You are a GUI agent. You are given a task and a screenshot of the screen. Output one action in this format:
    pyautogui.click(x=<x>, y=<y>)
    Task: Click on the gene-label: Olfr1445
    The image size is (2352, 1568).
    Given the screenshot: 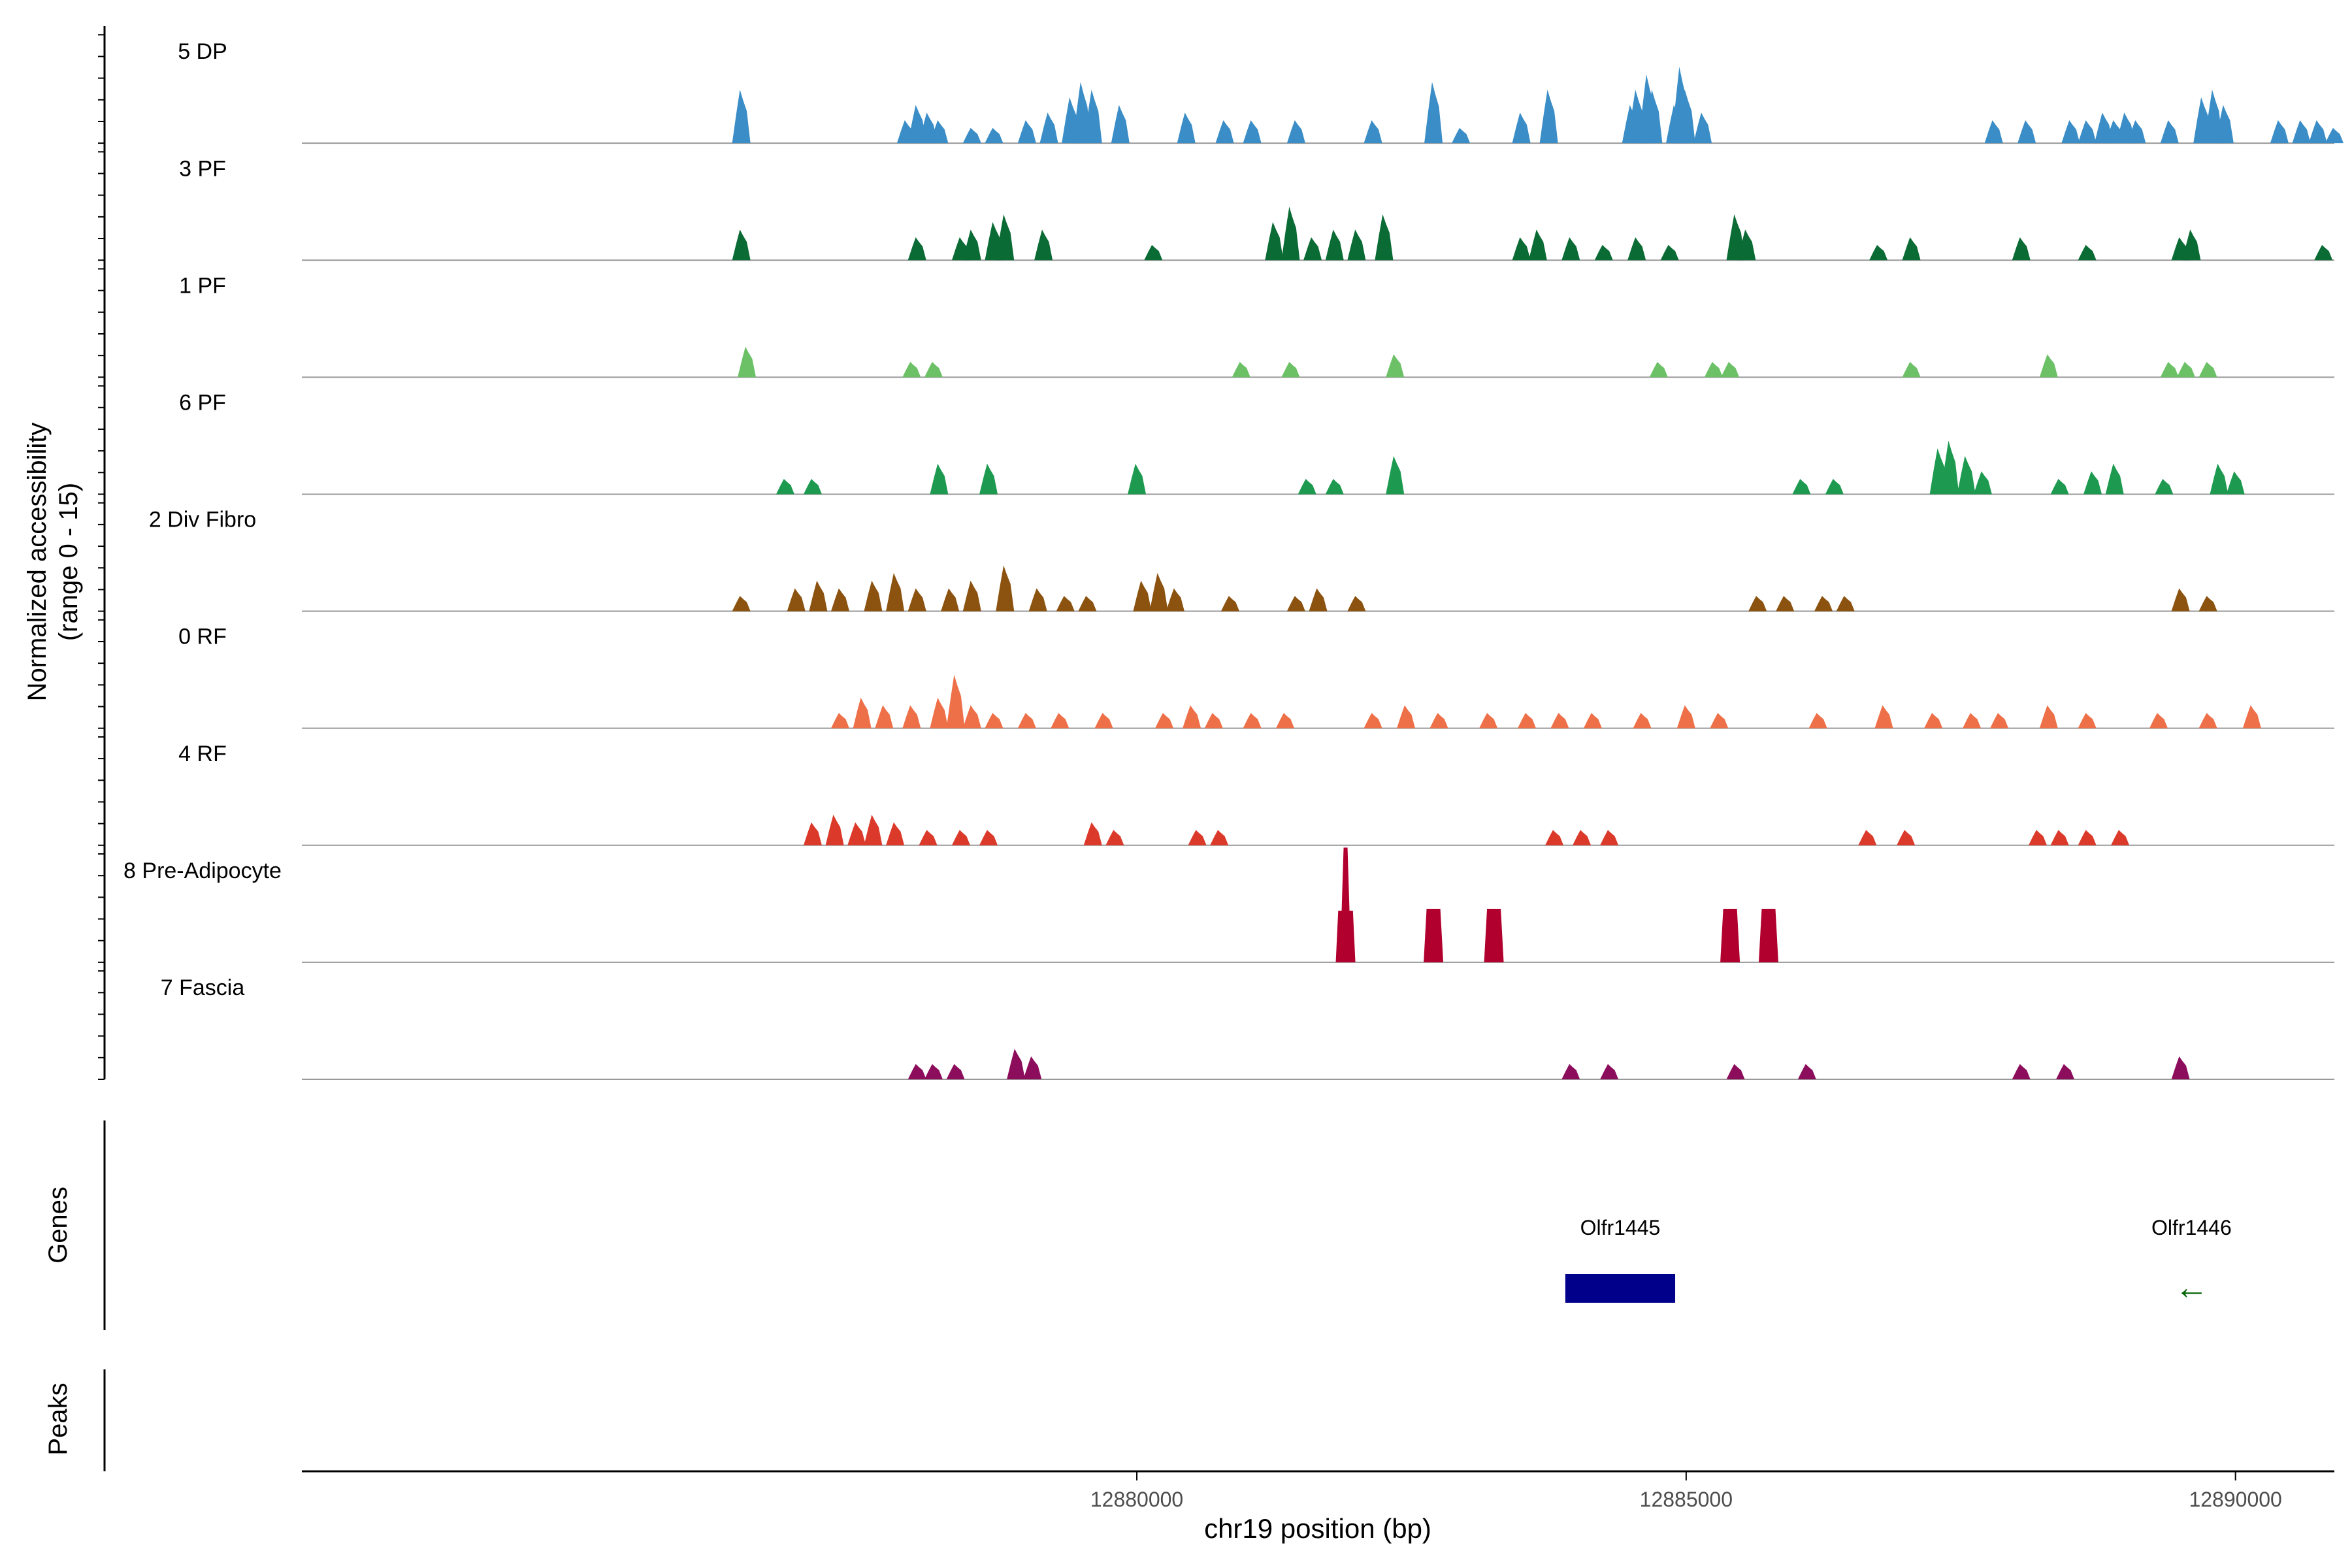 What is the action you would take?
    pyautogui.click(x=1620, y=1227)
    